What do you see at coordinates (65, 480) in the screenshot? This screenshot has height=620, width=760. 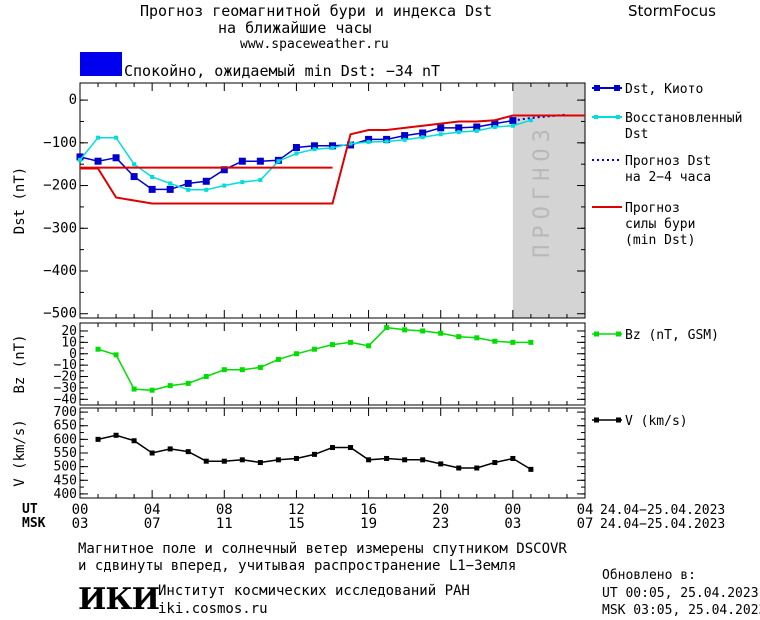 I see `v-ytick-label: 450` at bounding box center [65, 480].